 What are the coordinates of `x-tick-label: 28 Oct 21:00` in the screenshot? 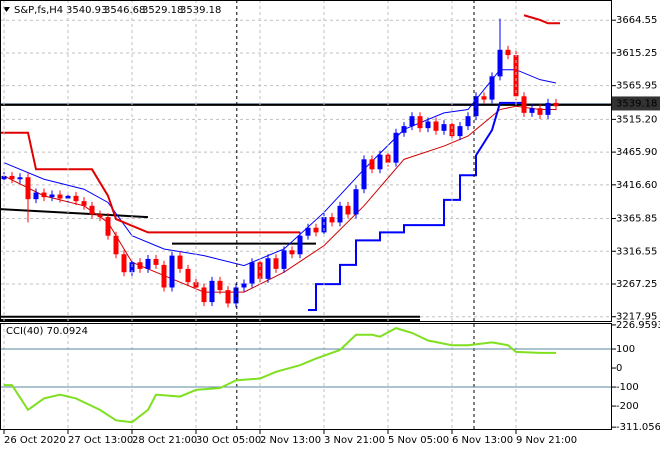 It's located at (164, 440).